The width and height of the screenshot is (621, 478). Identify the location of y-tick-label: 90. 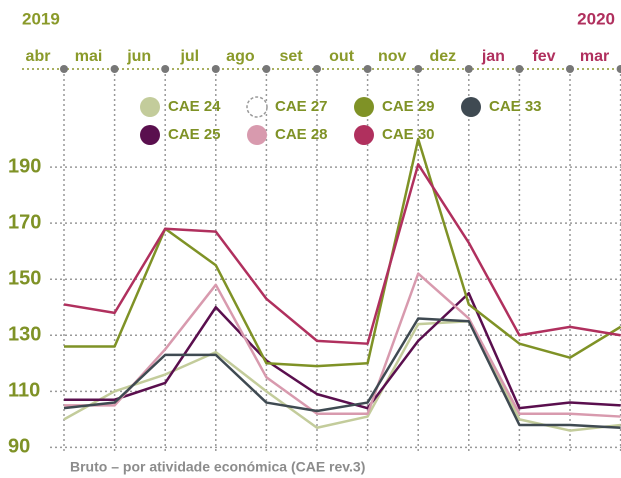
(19, 447).